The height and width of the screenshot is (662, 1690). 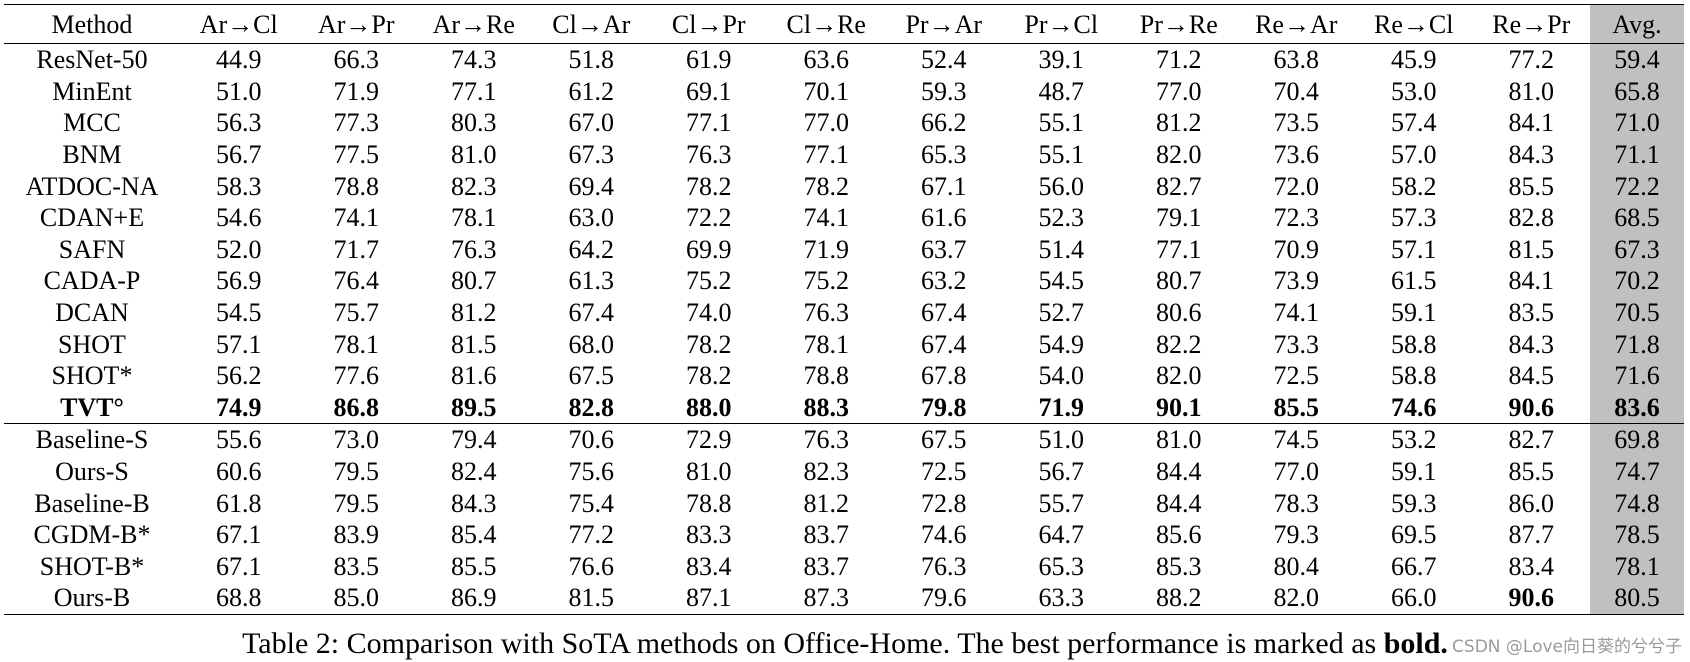 What do you see at coordinates (1637, 217) in the screenshot?
I see `value-cell: 68.5` at bounding box center [1637, 217].